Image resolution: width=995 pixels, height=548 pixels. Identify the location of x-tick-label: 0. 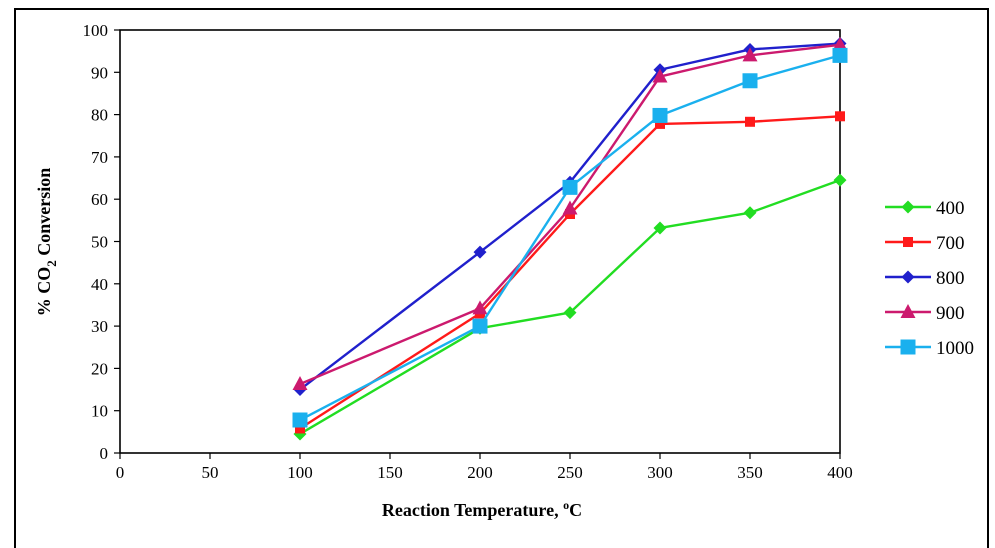
(120, 472).